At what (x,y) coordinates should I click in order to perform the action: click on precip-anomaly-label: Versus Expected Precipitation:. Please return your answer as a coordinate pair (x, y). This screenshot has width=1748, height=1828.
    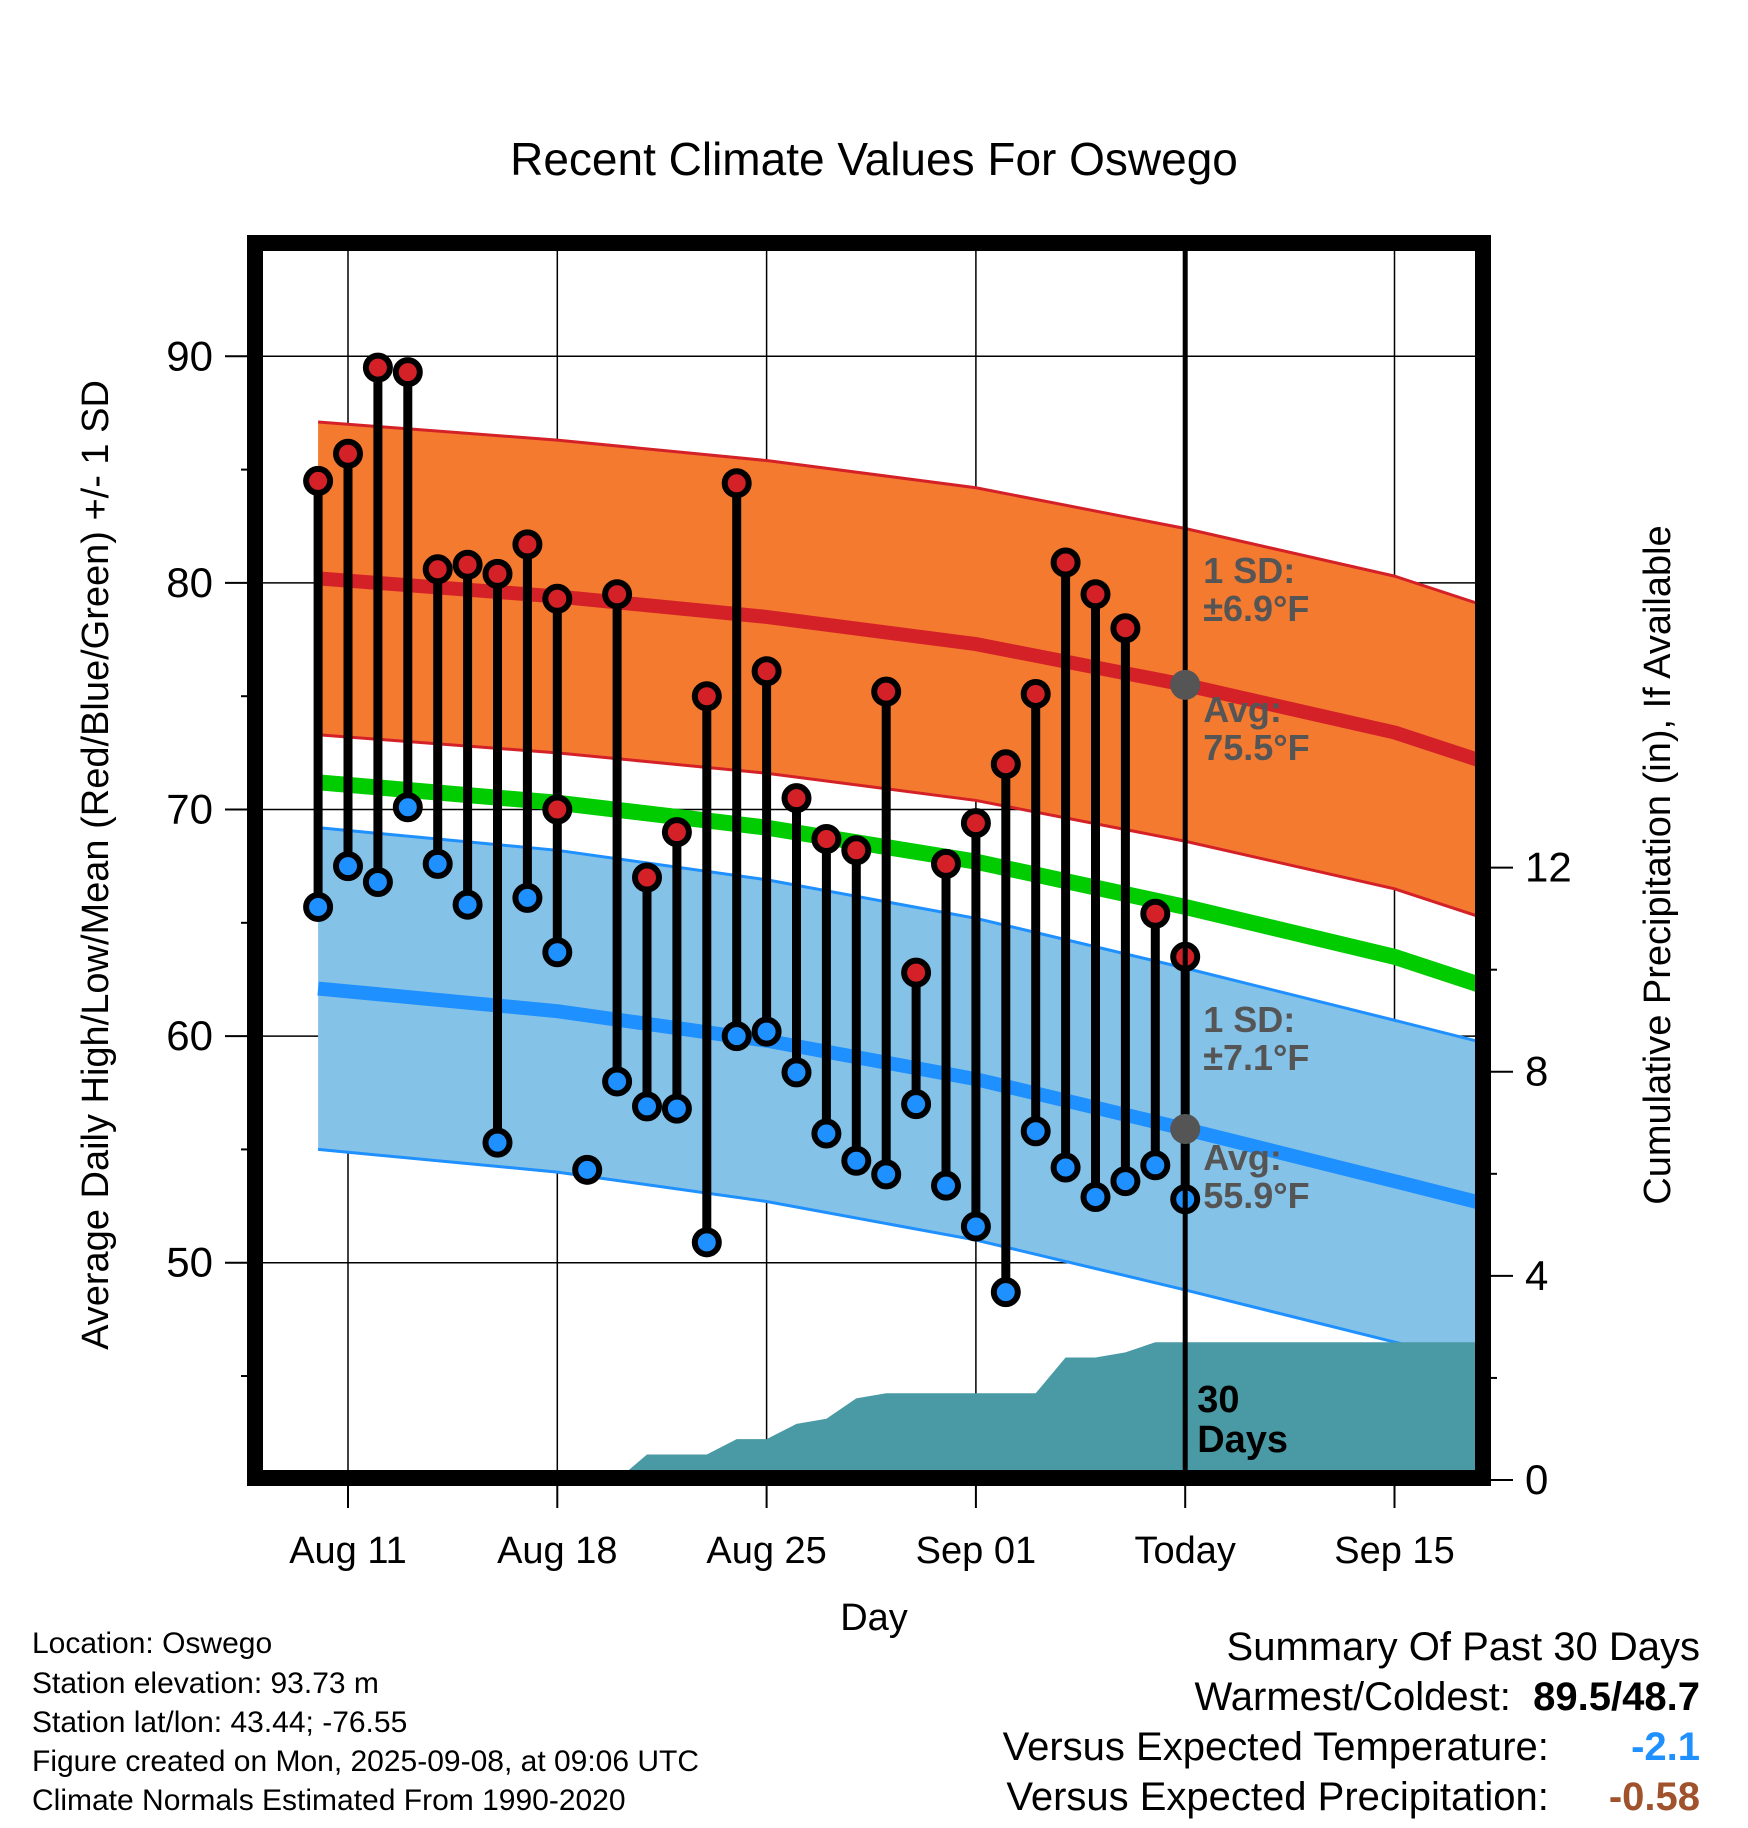
    Looking at the image, I should click on (1277, 1797).